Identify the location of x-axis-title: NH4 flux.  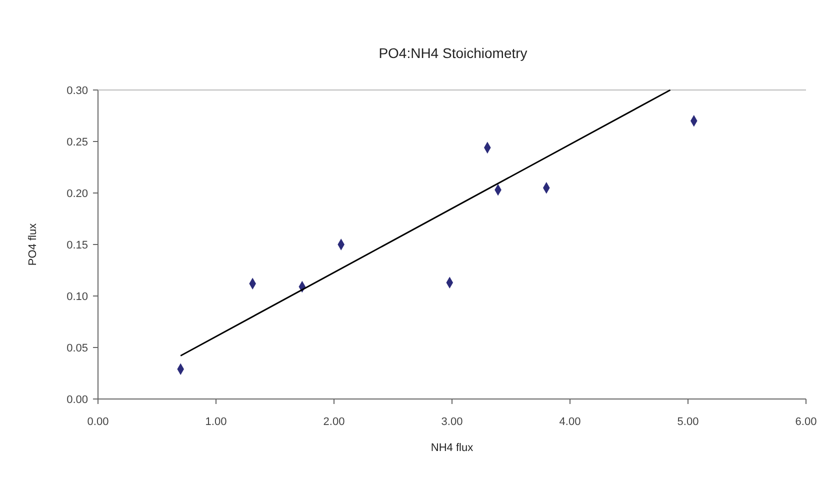
(452, 448).